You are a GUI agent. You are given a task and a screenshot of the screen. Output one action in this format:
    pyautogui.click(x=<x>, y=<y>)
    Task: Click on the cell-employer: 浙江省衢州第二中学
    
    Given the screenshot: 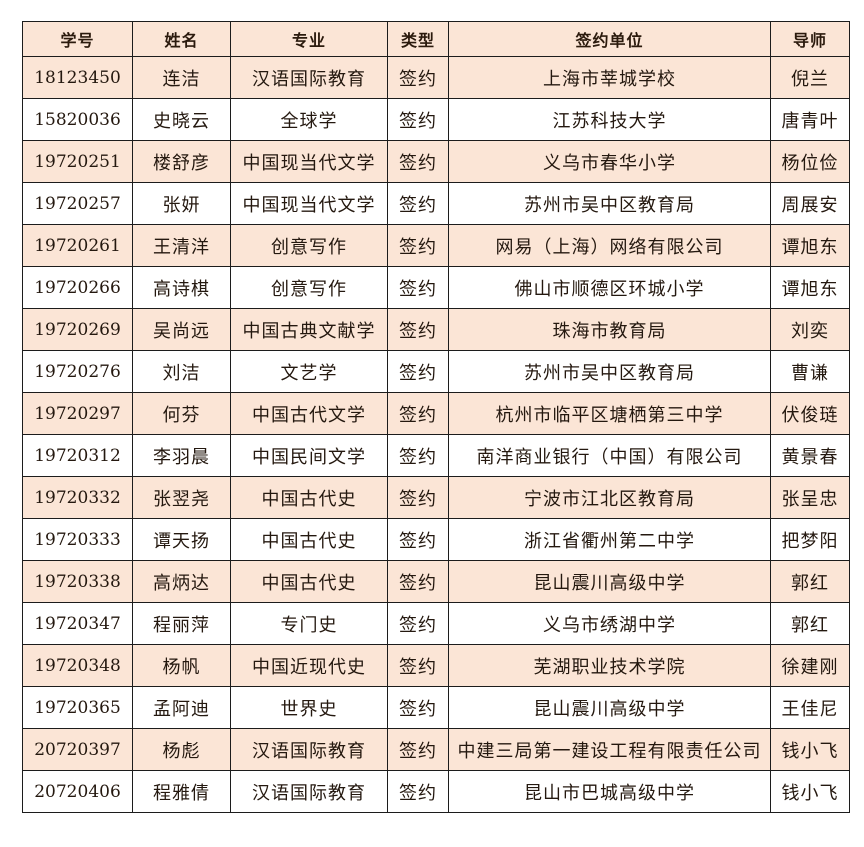 What is the action you would take?
    pyautogui.click(x=609, y=539)
    